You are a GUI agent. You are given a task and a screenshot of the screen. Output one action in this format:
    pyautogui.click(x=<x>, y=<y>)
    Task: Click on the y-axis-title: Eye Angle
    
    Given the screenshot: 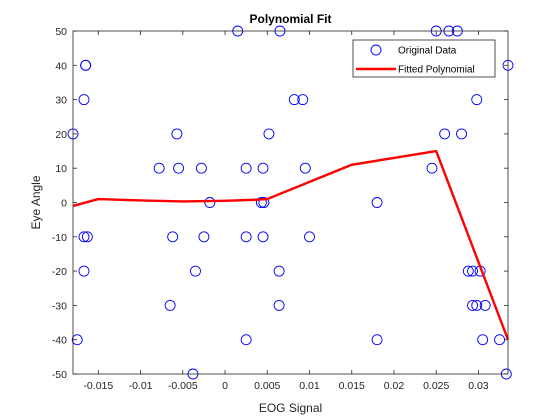 What is the action you would take?
    pyautogui.click(x=36, y=202)
    